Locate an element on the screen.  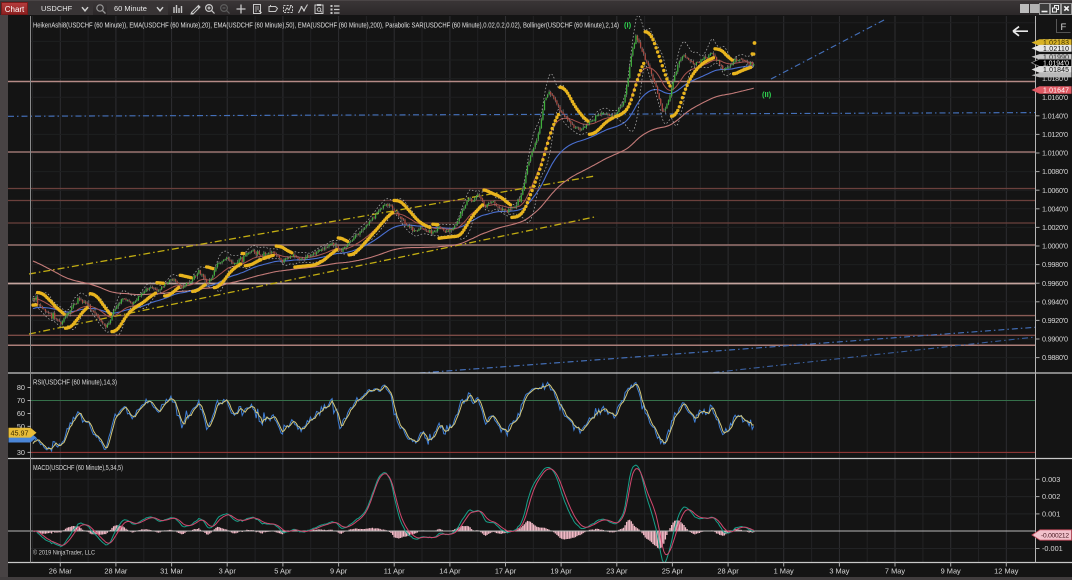
svg-text: 70 is located at coordinates (21, 400).